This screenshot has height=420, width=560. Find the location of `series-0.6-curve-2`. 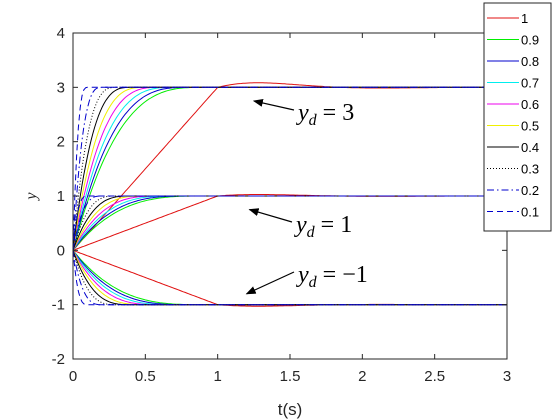

series-0.6-curve-2 is located at coordinates (289, 278).